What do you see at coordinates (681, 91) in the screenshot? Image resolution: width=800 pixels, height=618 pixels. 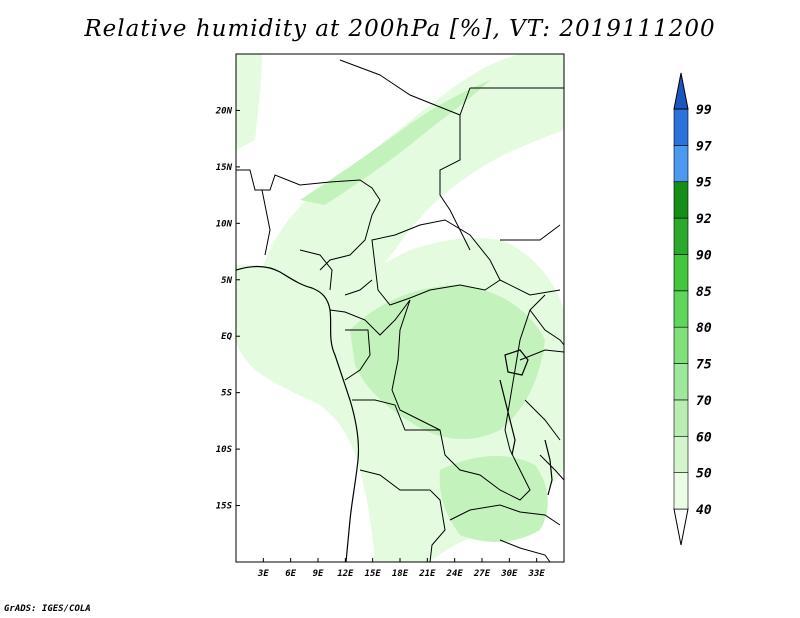 I see `colorbar-segment-above` at bounding box center [681, 91].